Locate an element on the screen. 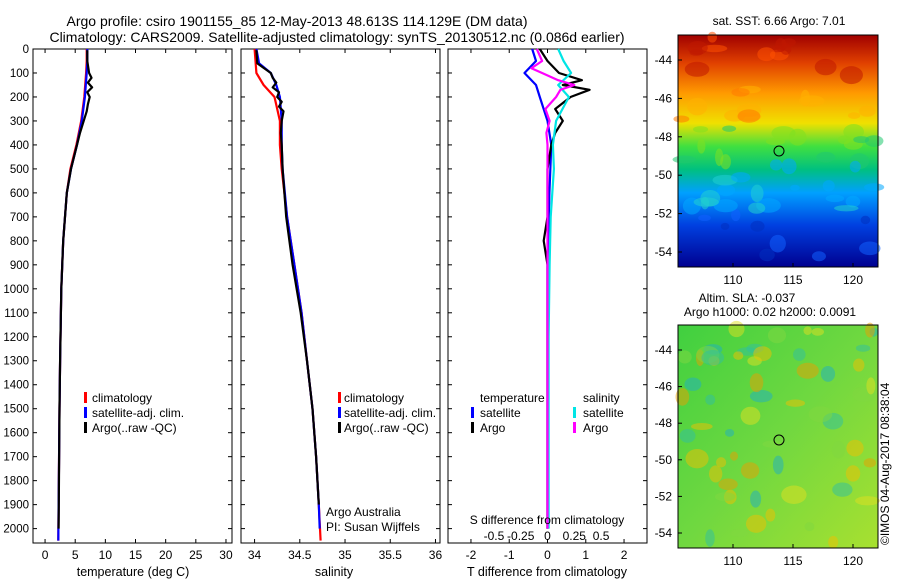  lat-tick-label: -48 is located at coordinates (664, 423).